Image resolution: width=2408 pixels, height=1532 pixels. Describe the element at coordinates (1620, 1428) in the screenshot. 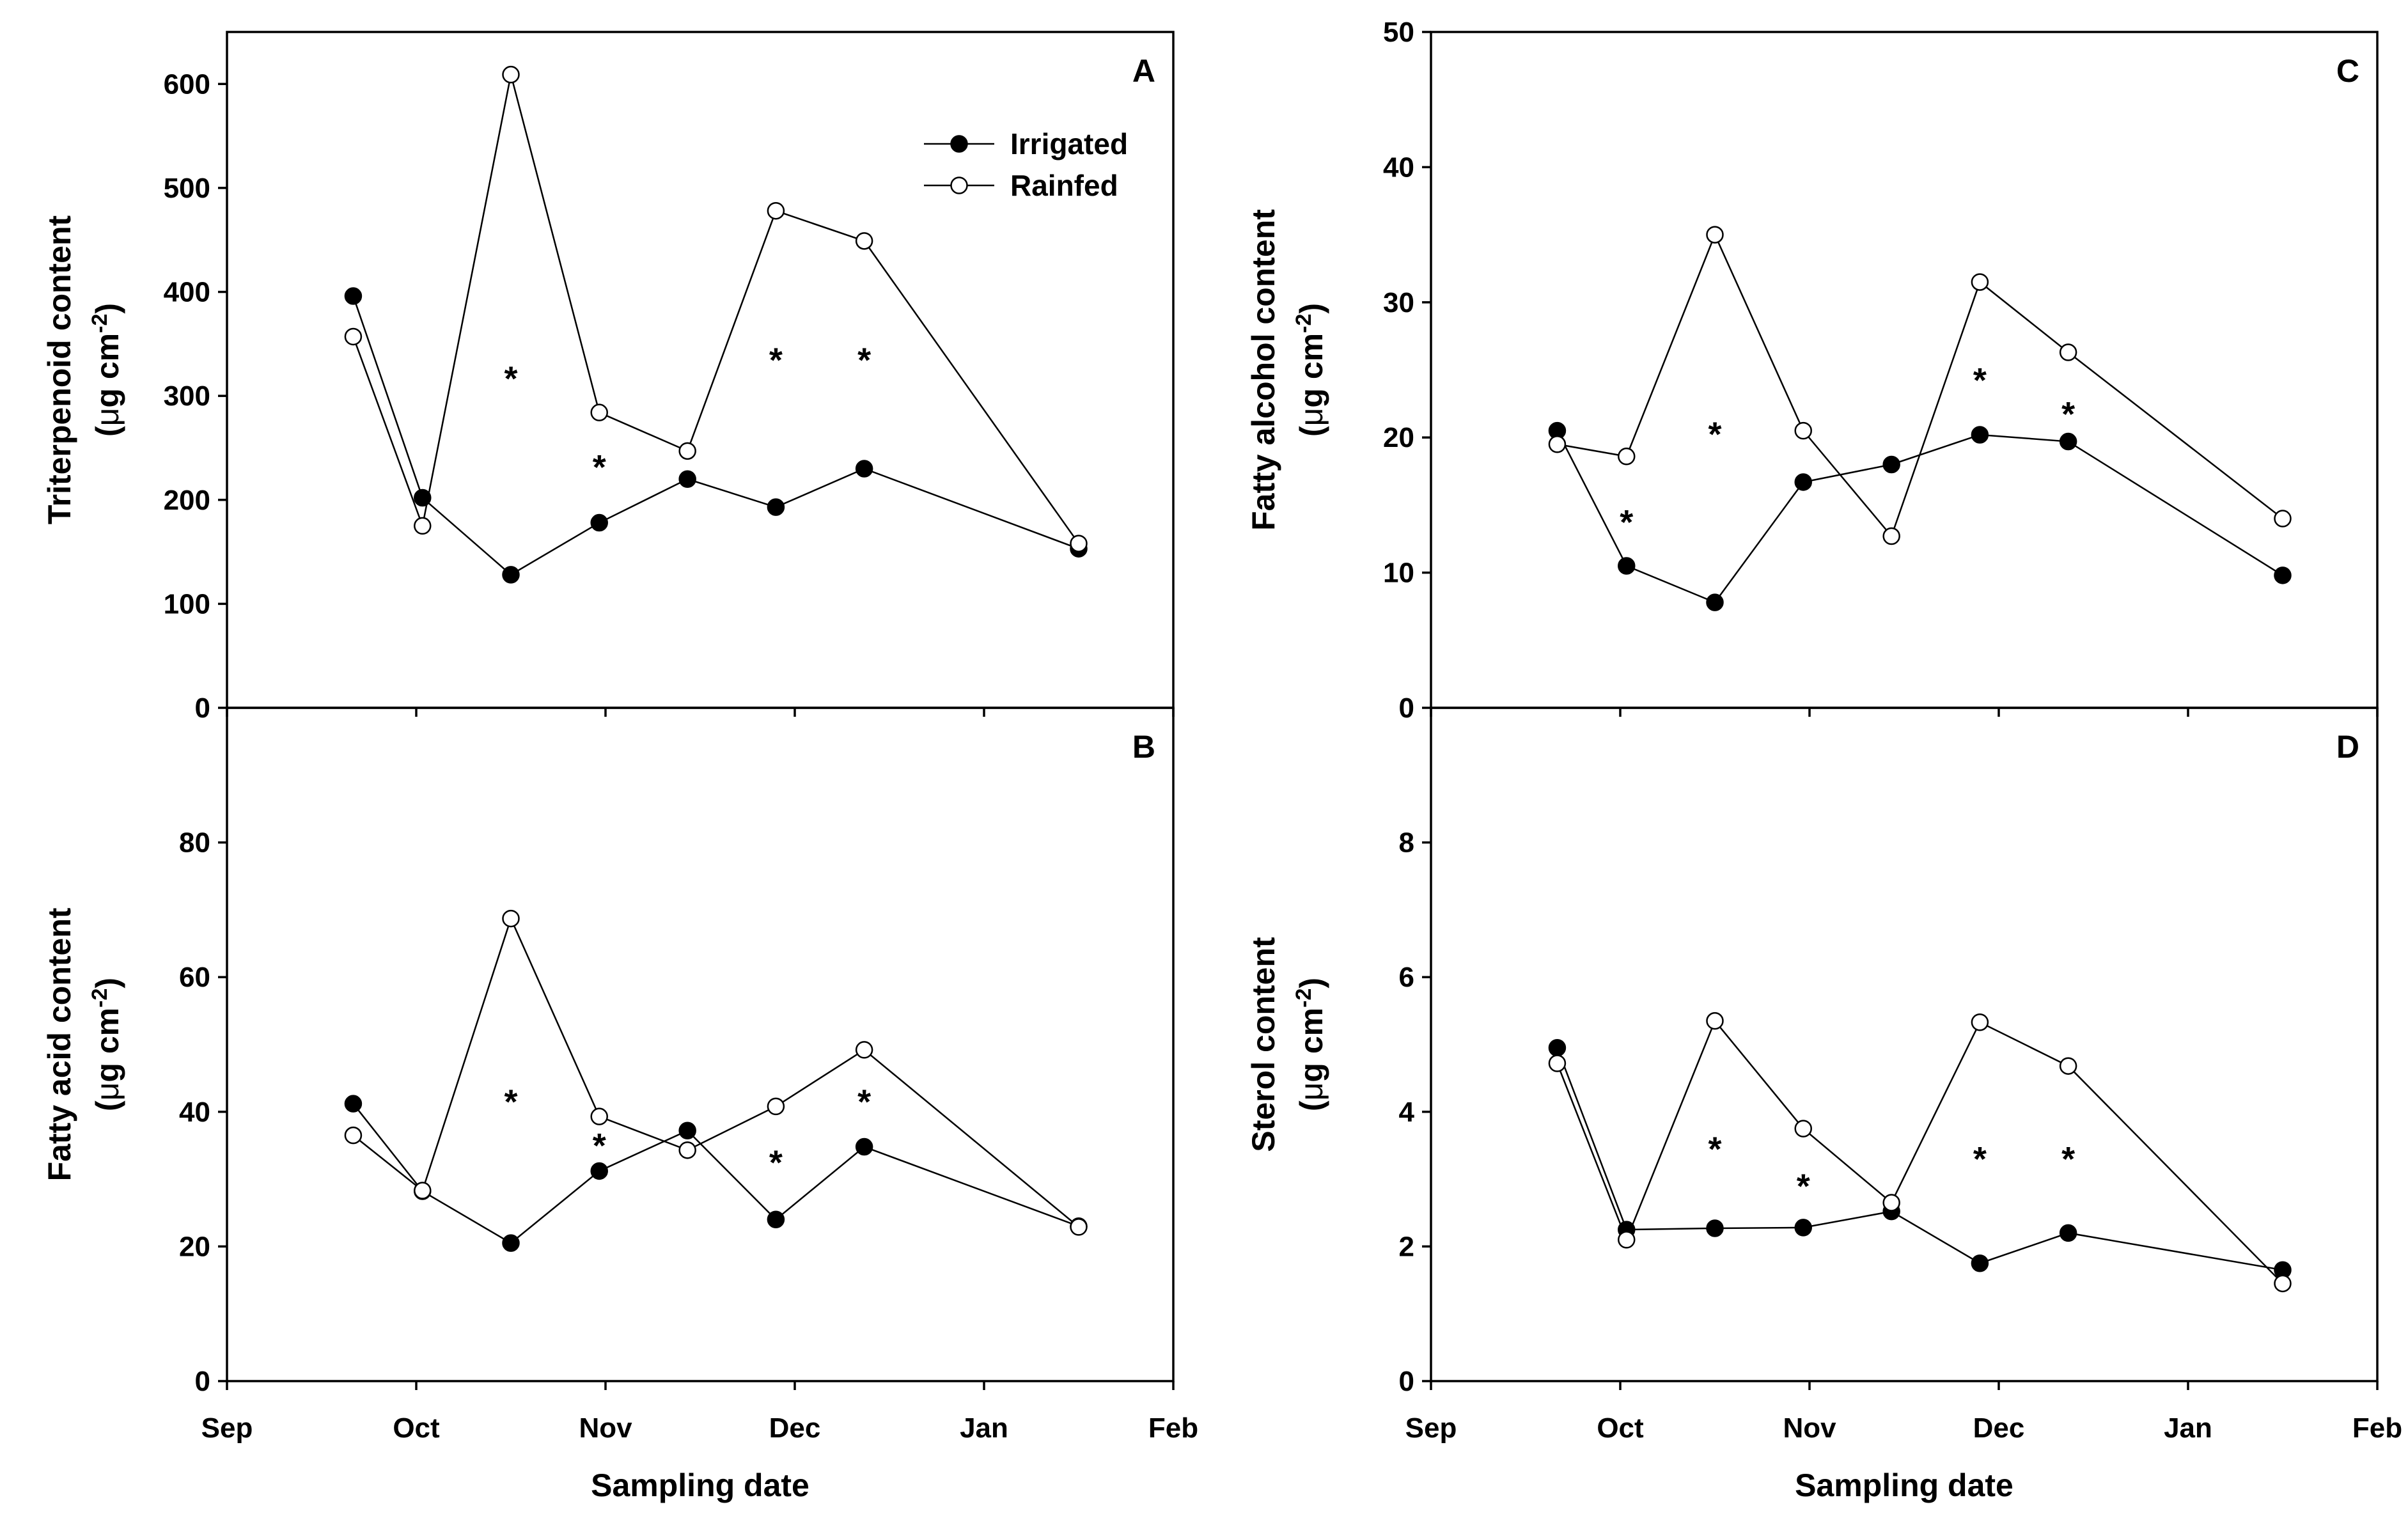

I see `x-tick-label: Oct` at that location.